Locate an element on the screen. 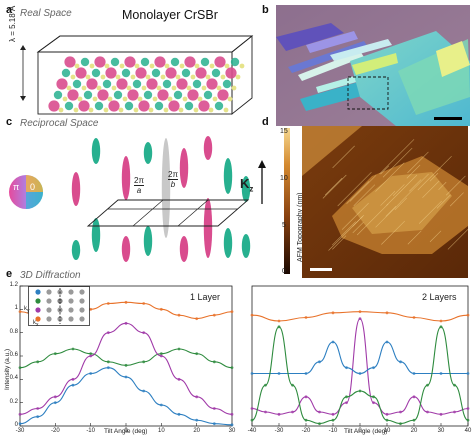 This screenshot has width=474, height=439. series-line is located at coordinates (126, 368).